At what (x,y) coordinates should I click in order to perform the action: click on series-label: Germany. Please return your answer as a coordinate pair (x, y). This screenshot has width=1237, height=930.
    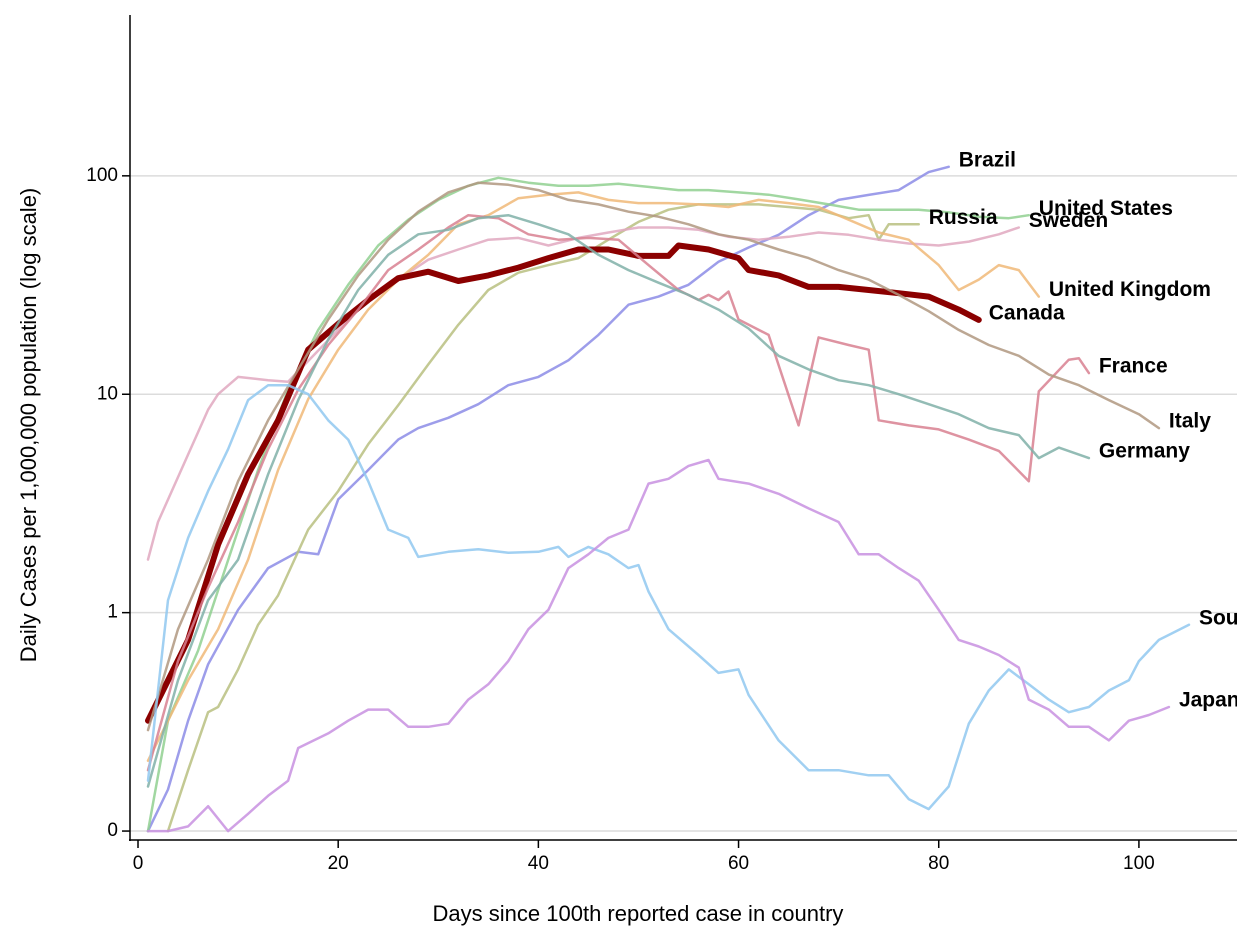
    Looking at the image, I should click on (1144, 451).